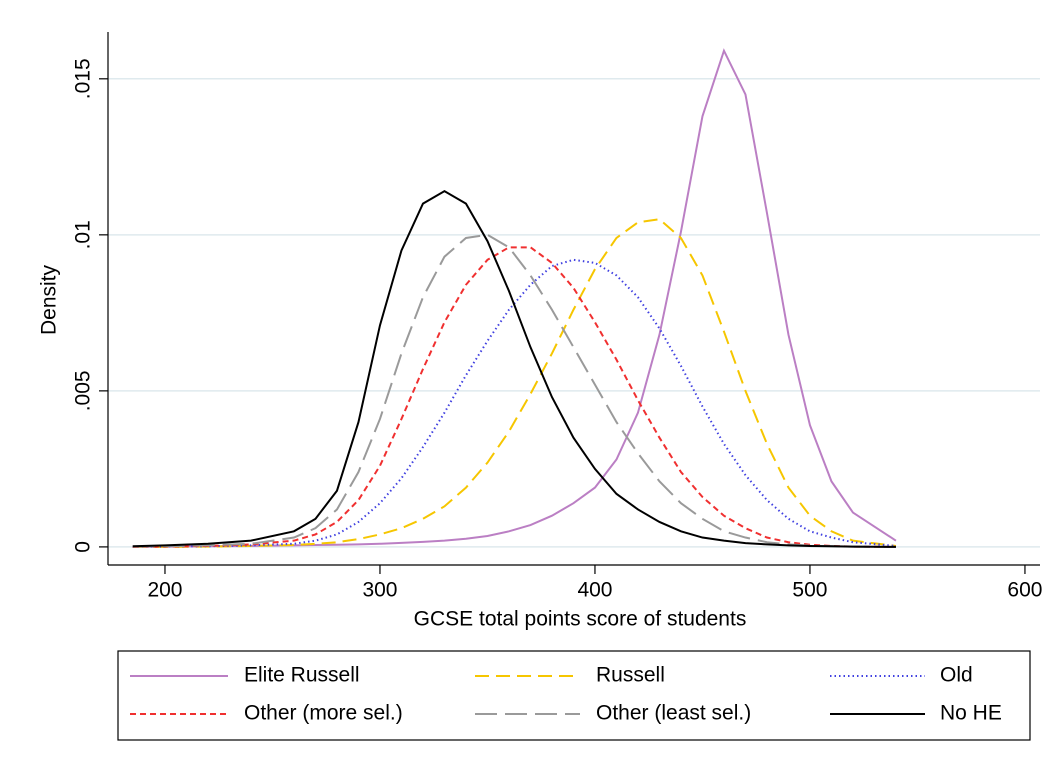  I want to click on legend-label: Other (more sel.), so click(323, 713).